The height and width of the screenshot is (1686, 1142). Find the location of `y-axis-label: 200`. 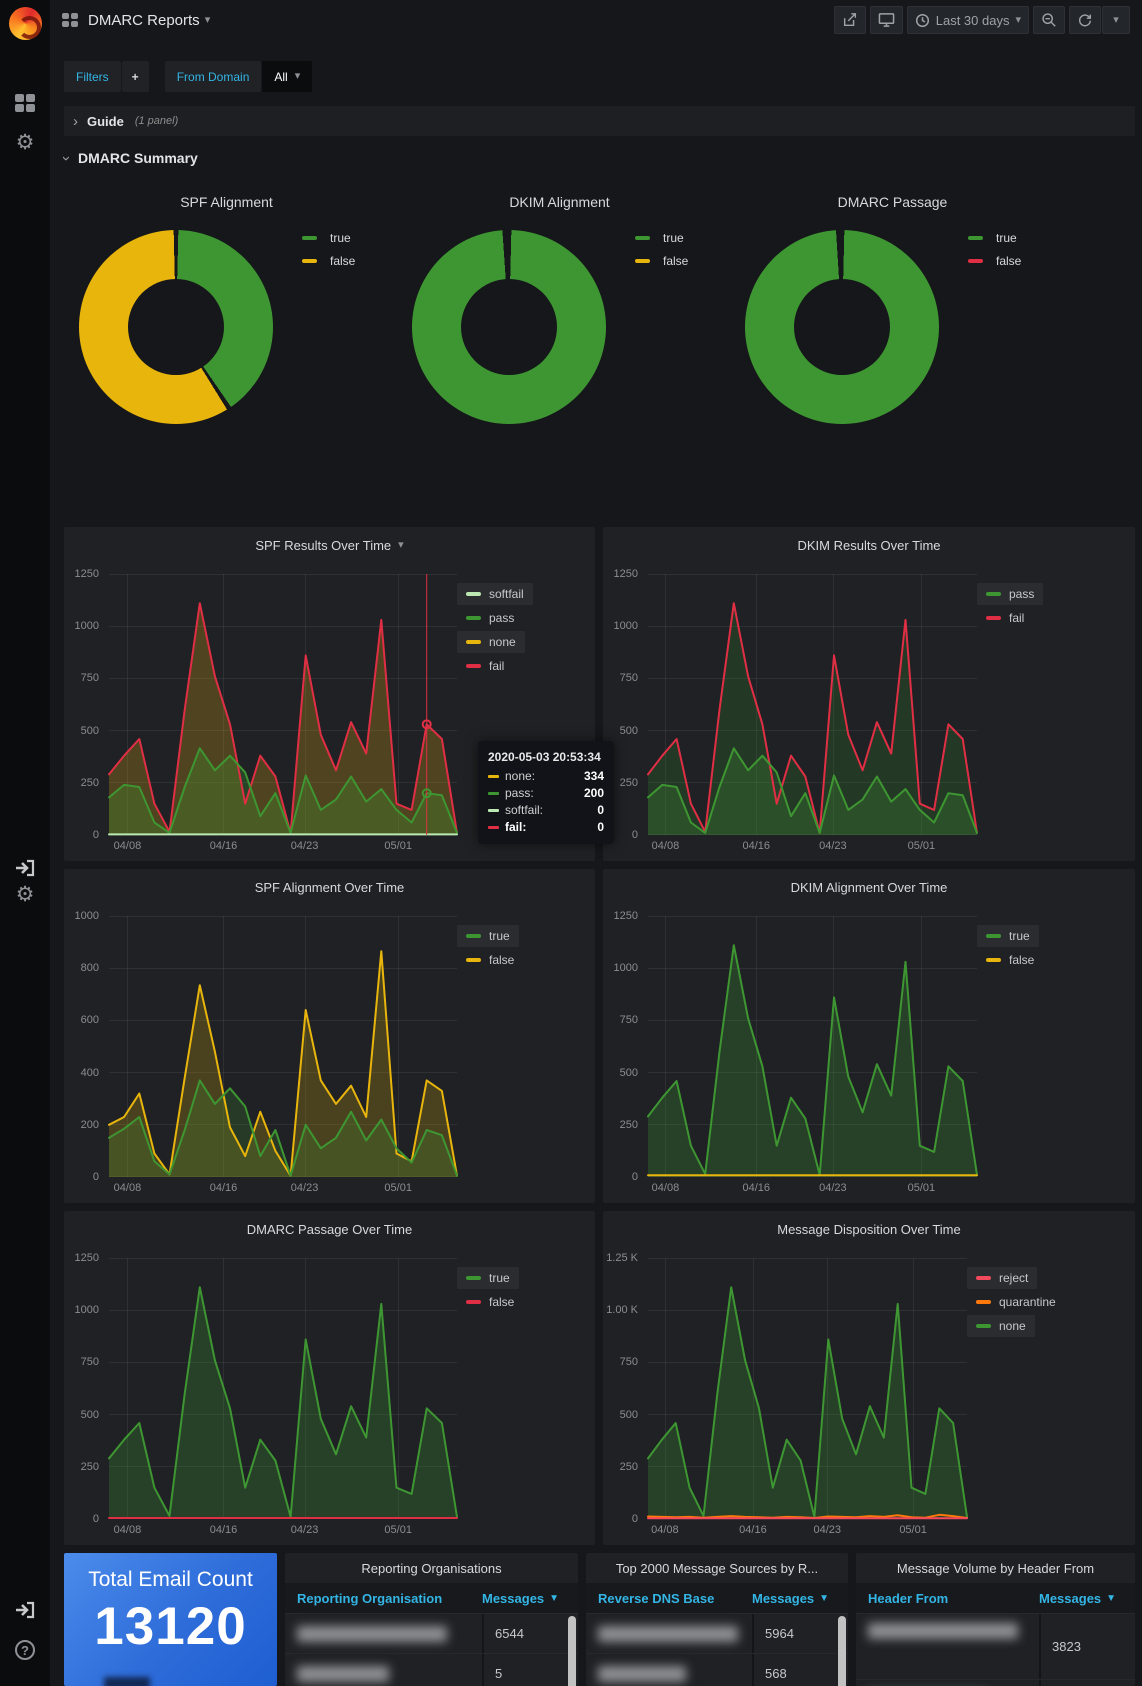

y-axis-label: 200 is located at coordinates (89, 1124).